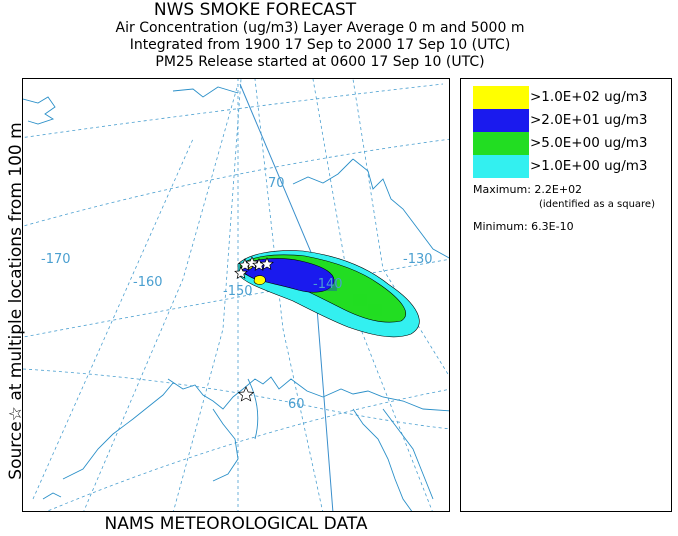 This screenshot has height=536, width=678. What do you see at coordinates (418, 259) in the screenshot?
I see `graticule-label-lon-130: -130` at bounding box center [418, 259].